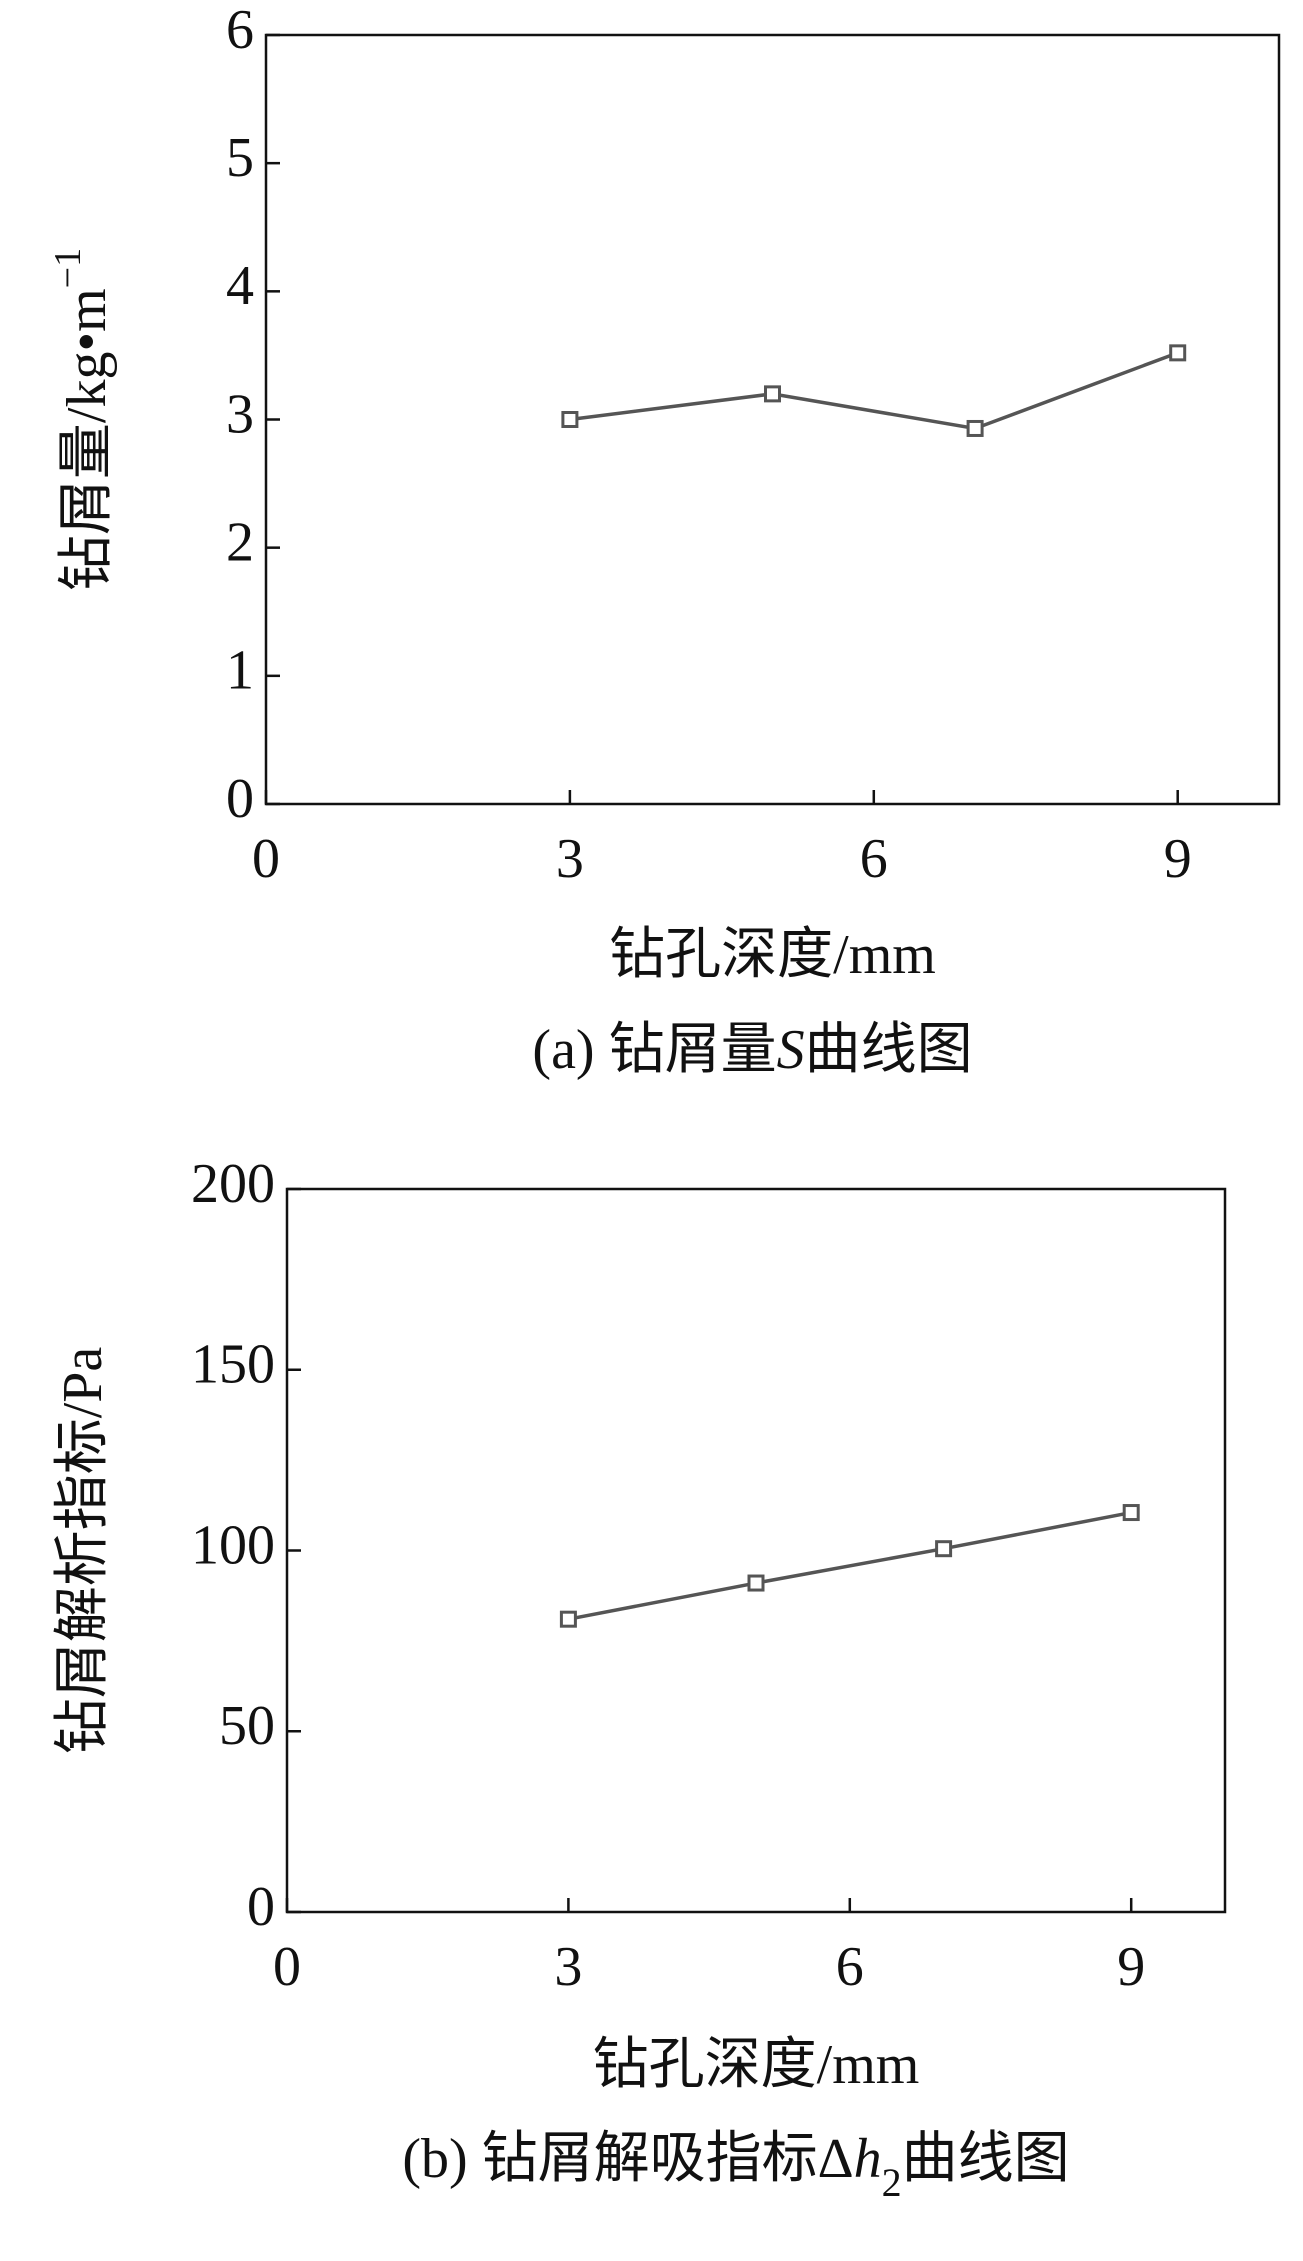  I want to click on caption: (a) 钻屑量S曲线图, so click(752, 1050).